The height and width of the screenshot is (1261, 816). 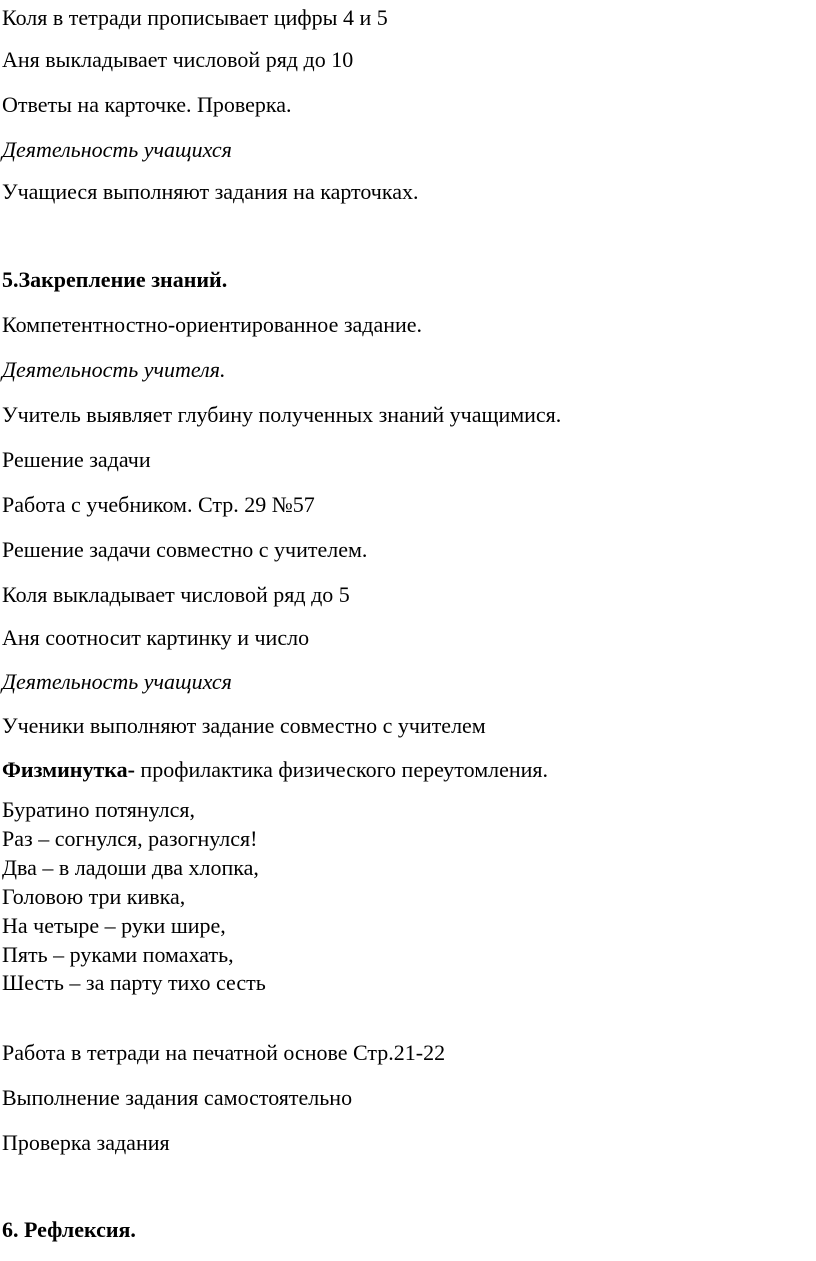 What do you see at coordinates (195, 17) in the screenshot?
I see `paragraph: Коля в тетради прописывает цифры 4 и 5` at bounding box center [195, 17].